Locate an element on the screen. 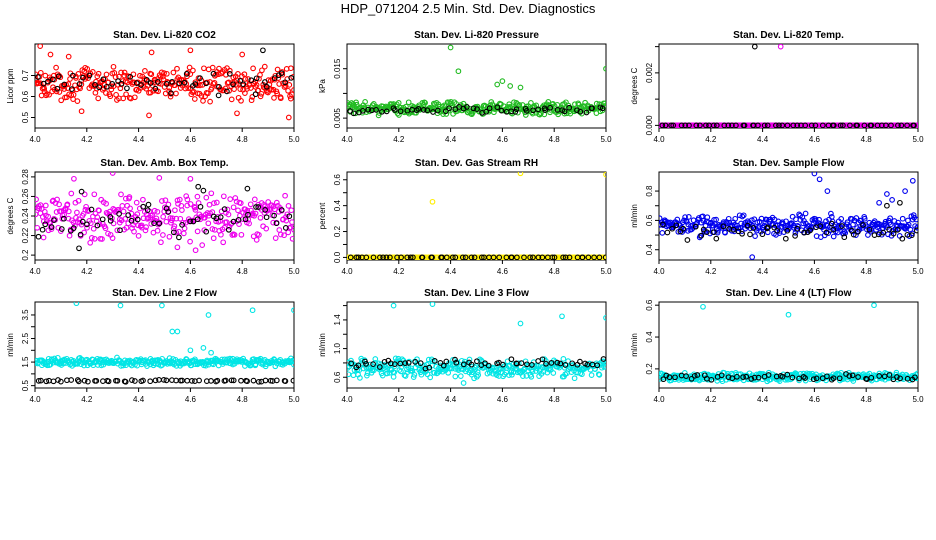  outlier-point-secondary is located at coordinates (198, 186).